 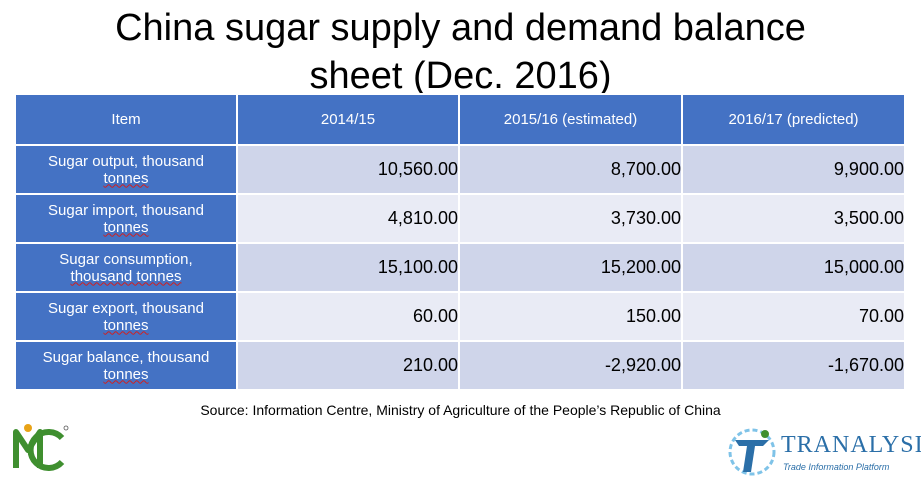 What do you see at coordinates (570, 169) in the screenshot?
I see `cell-2015-16: 8,700.00` at bounding box center [570, 169].